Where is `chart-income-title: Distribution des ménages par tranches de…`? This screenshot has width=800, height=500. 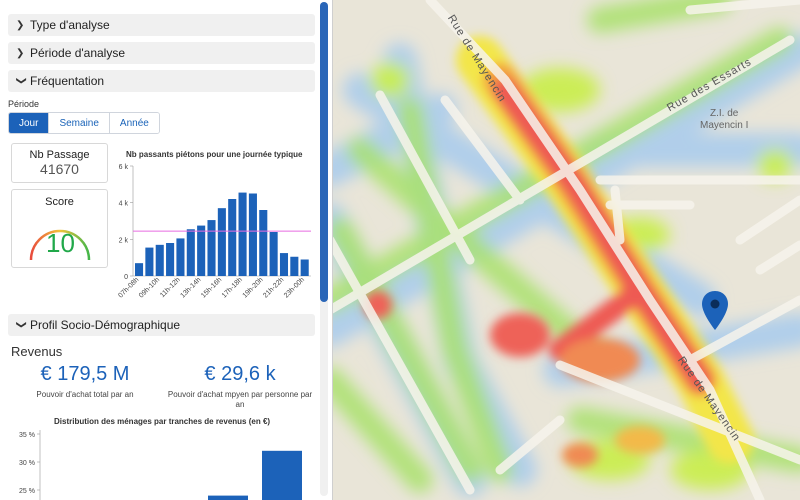 chart-income-title: Distribution des ménages par tranches de… is located at coordinates (162, 421).